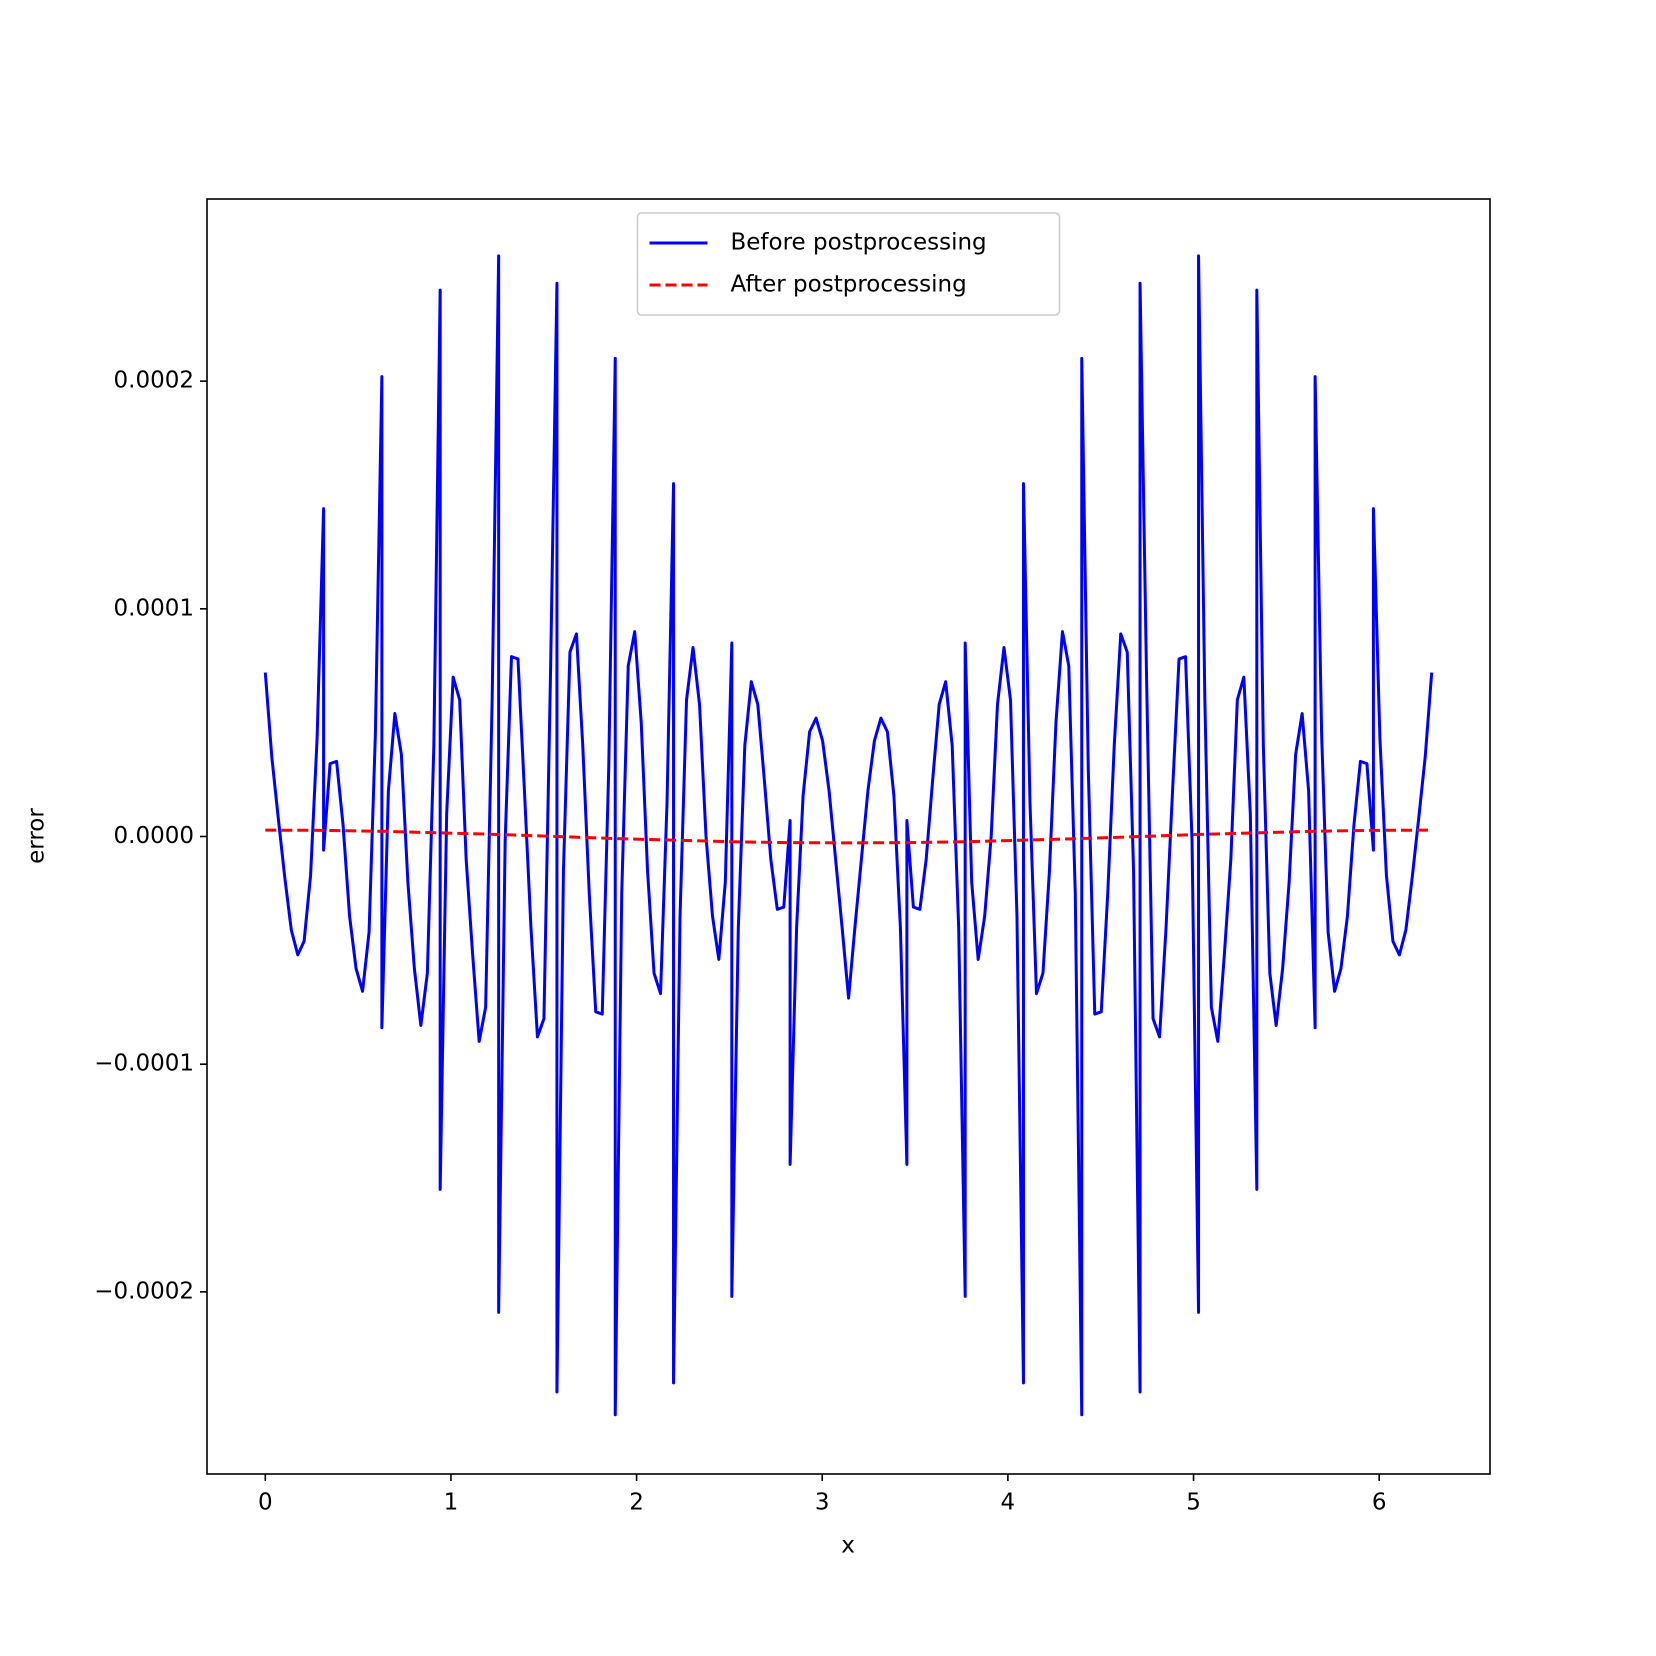 Image resolution: width=1656 pixels, height=1656 pixels. Describe the element at coordinates (154, 381) in the screenshot. I see `y-tick-label: 0.0002` at that location.